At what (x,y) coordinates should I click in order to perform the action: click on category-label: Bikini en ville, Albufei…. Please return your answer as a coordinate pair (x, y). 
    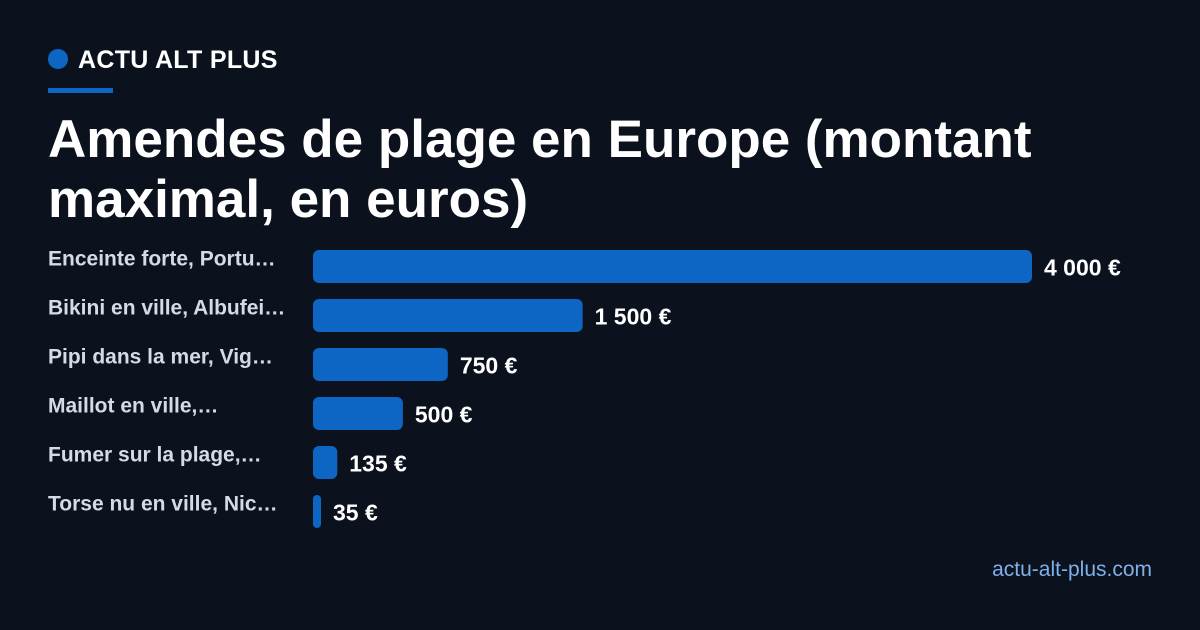
    Looking at the image, I should click on (166, 308).